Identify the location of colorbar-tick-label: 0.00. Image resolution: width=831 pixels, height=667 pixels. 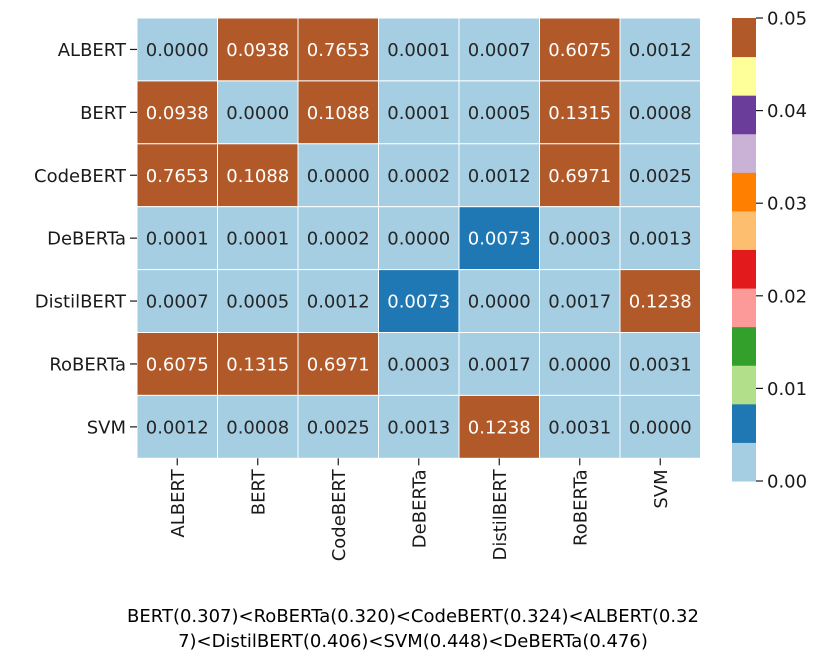
(787, 482).